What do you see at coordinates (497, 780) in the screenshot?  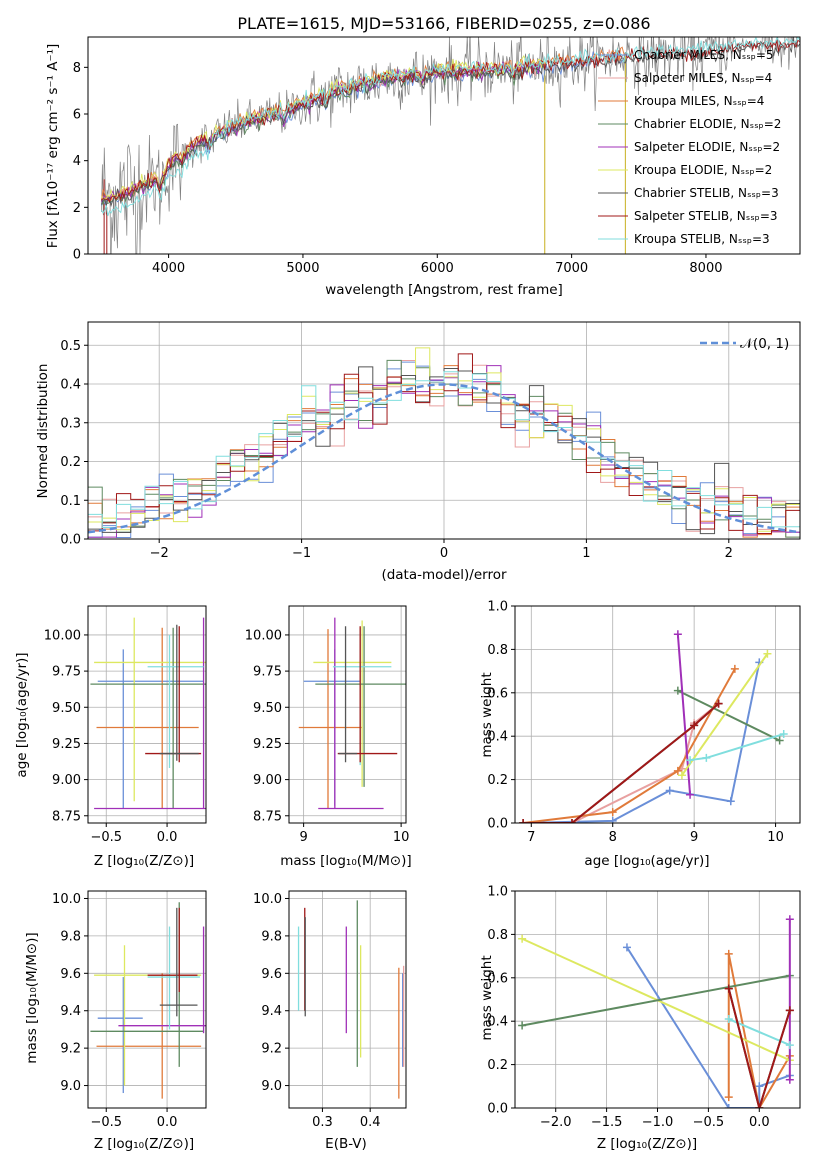 I see `mw-age-ytick-label: 0.2` at bounding box center [497, 780].